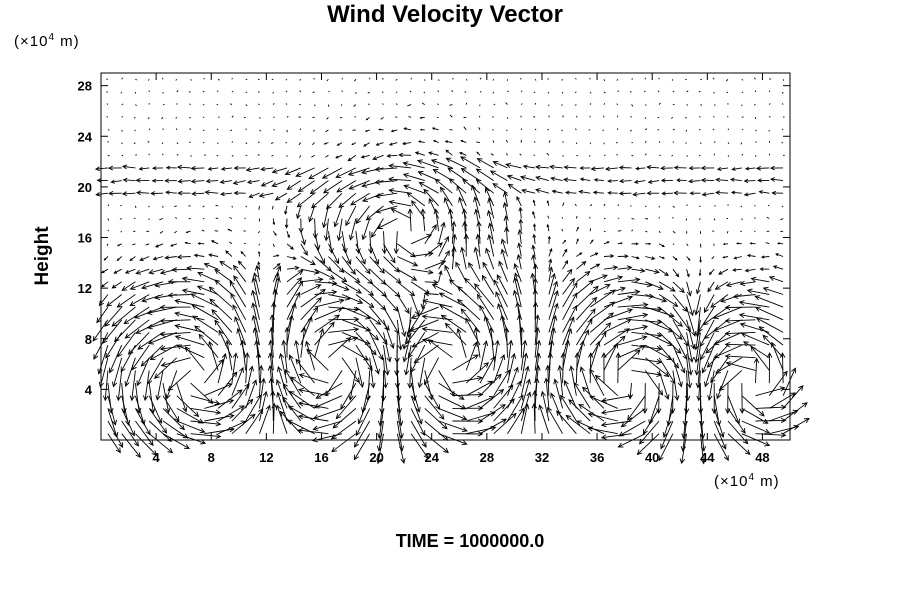 Image resolution: width=900 pixels, height=600 pixels. What do you see at coordinates (85, 86) in the screenshot?
I see `y-tick-label: 28` at bounding box center [85, 86].